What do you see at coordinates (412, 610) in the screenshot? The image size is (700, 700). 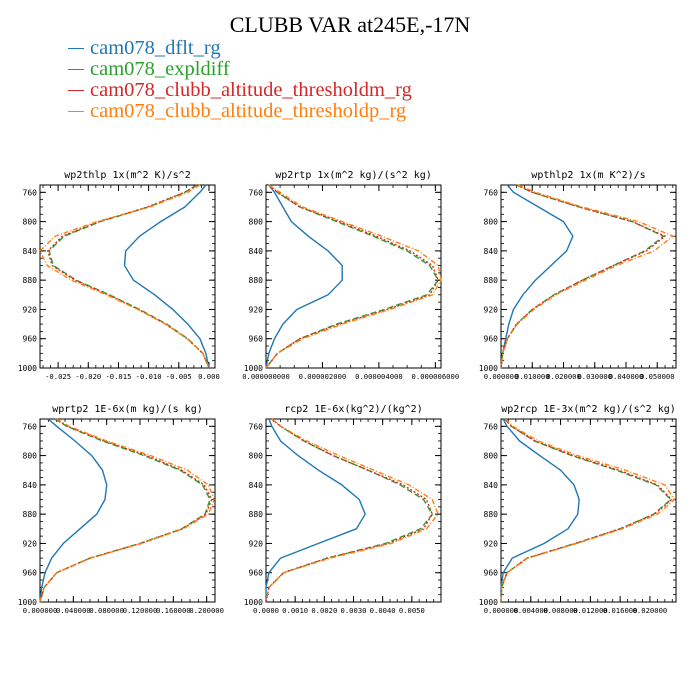 I see `x-tick-label: 0.0050` at bounding box center [412, 610].